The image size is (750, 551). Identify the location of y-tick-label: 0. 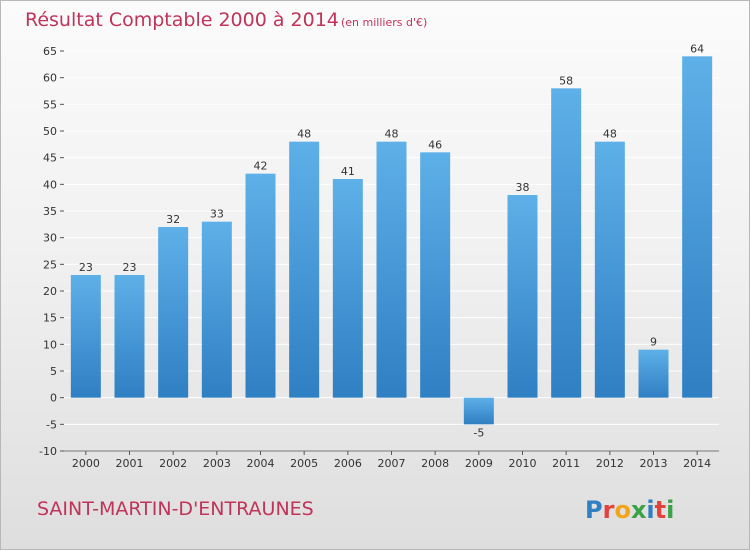
(53, 398).